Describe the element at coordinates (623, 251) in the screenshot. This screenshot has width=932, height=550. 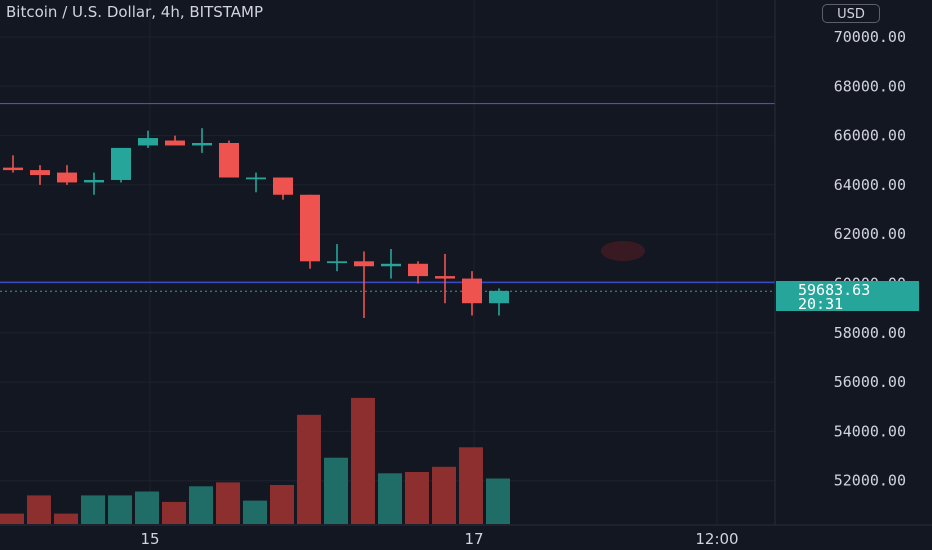
I see `cursor-dot` at that location.